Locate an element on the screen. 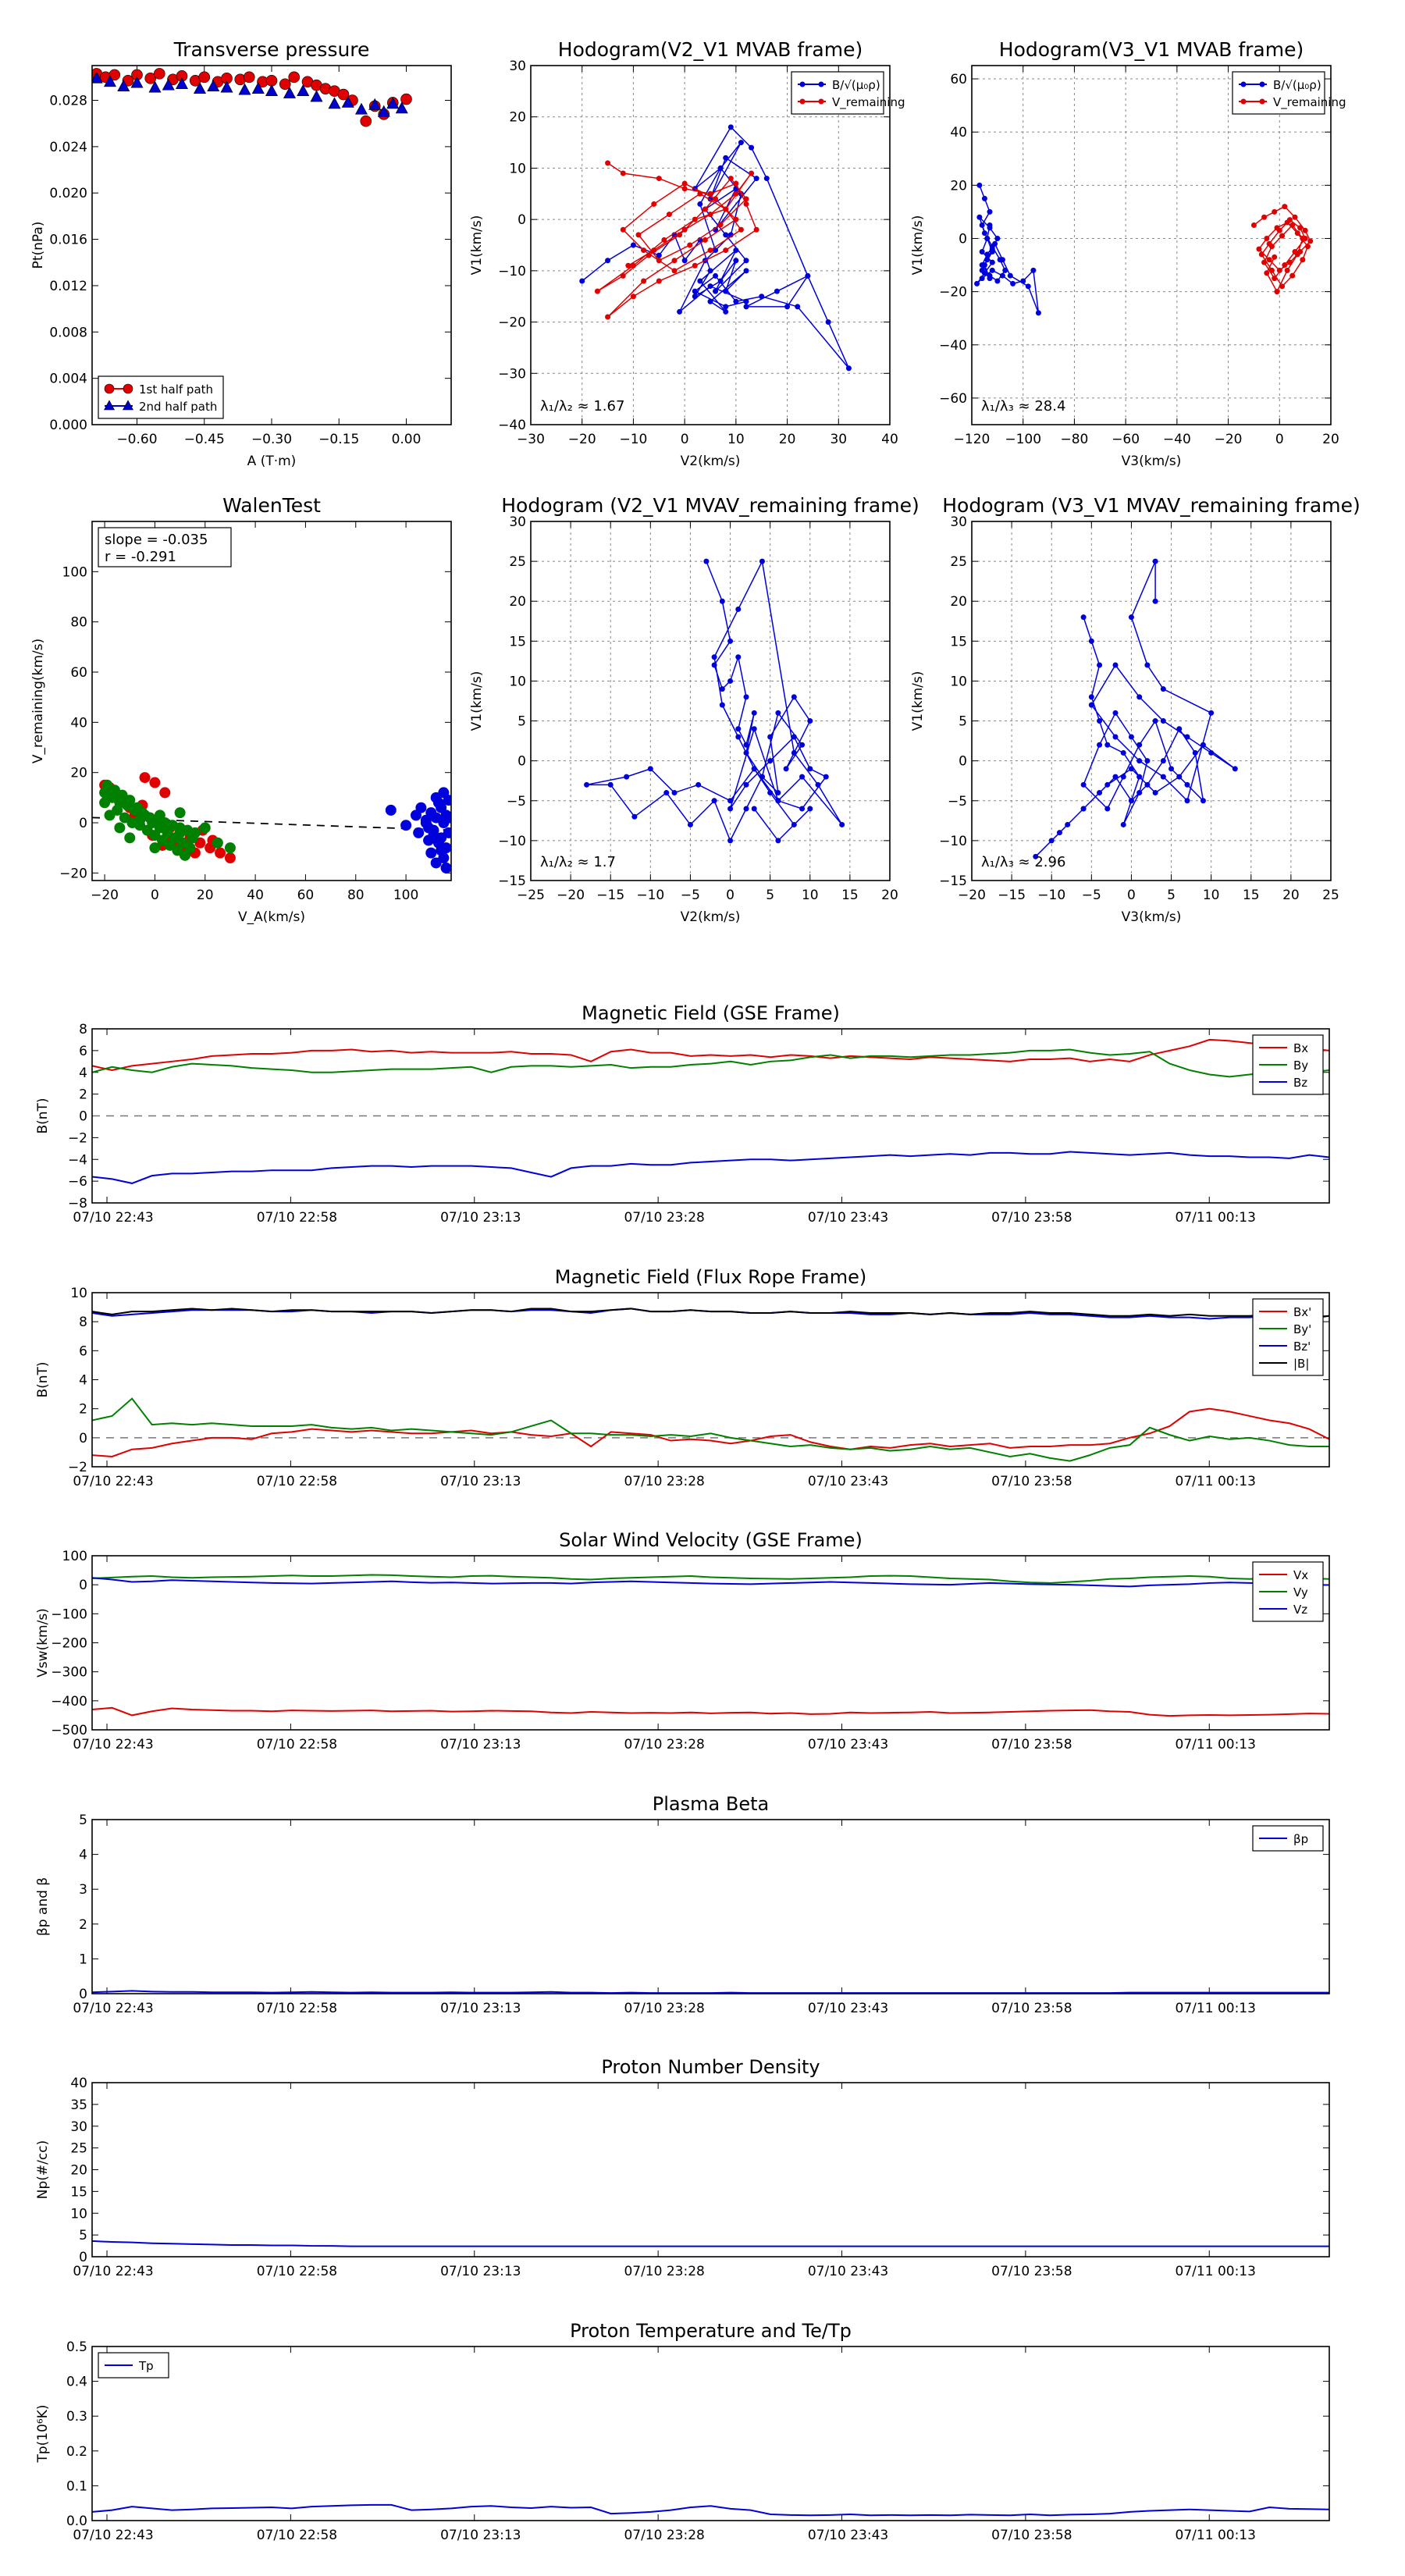  chart-title: Hodogram (V2_V1 MVAV_remaining frame) is located at coordinates (710, 505).